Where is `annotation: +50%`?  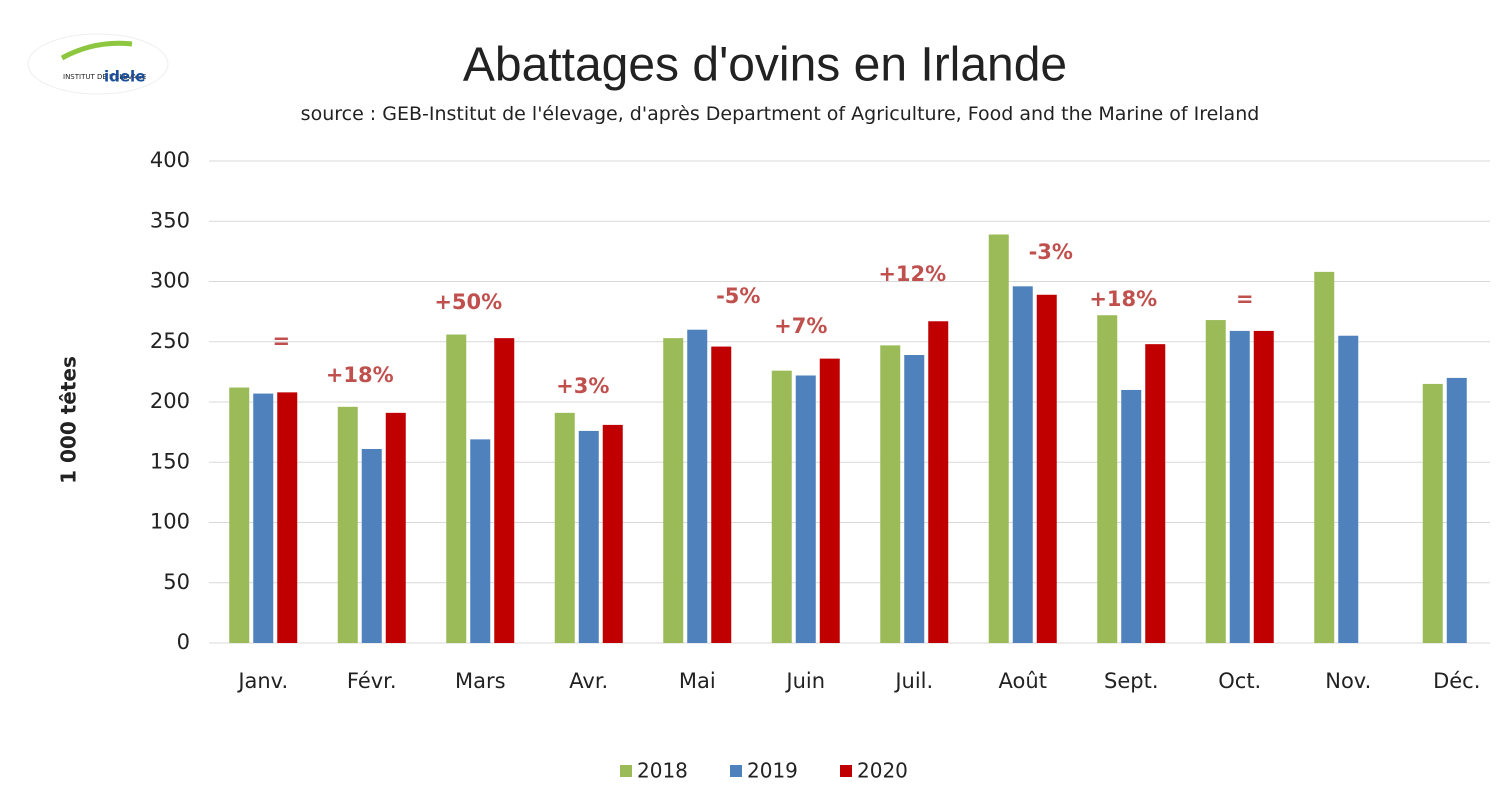
annotation: +50% is located at coordinates (468, 302).